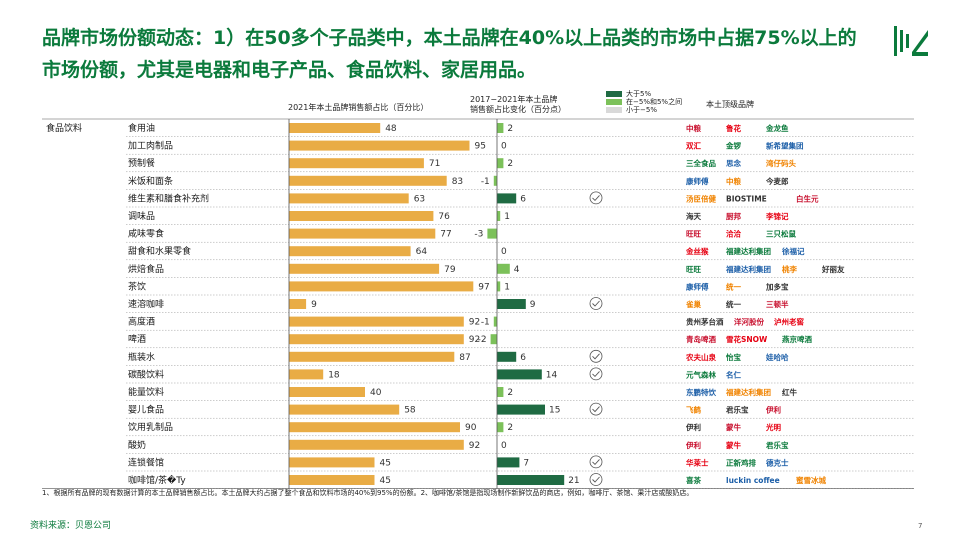  I want to click on share-value-label: 90, so click(471, 428).